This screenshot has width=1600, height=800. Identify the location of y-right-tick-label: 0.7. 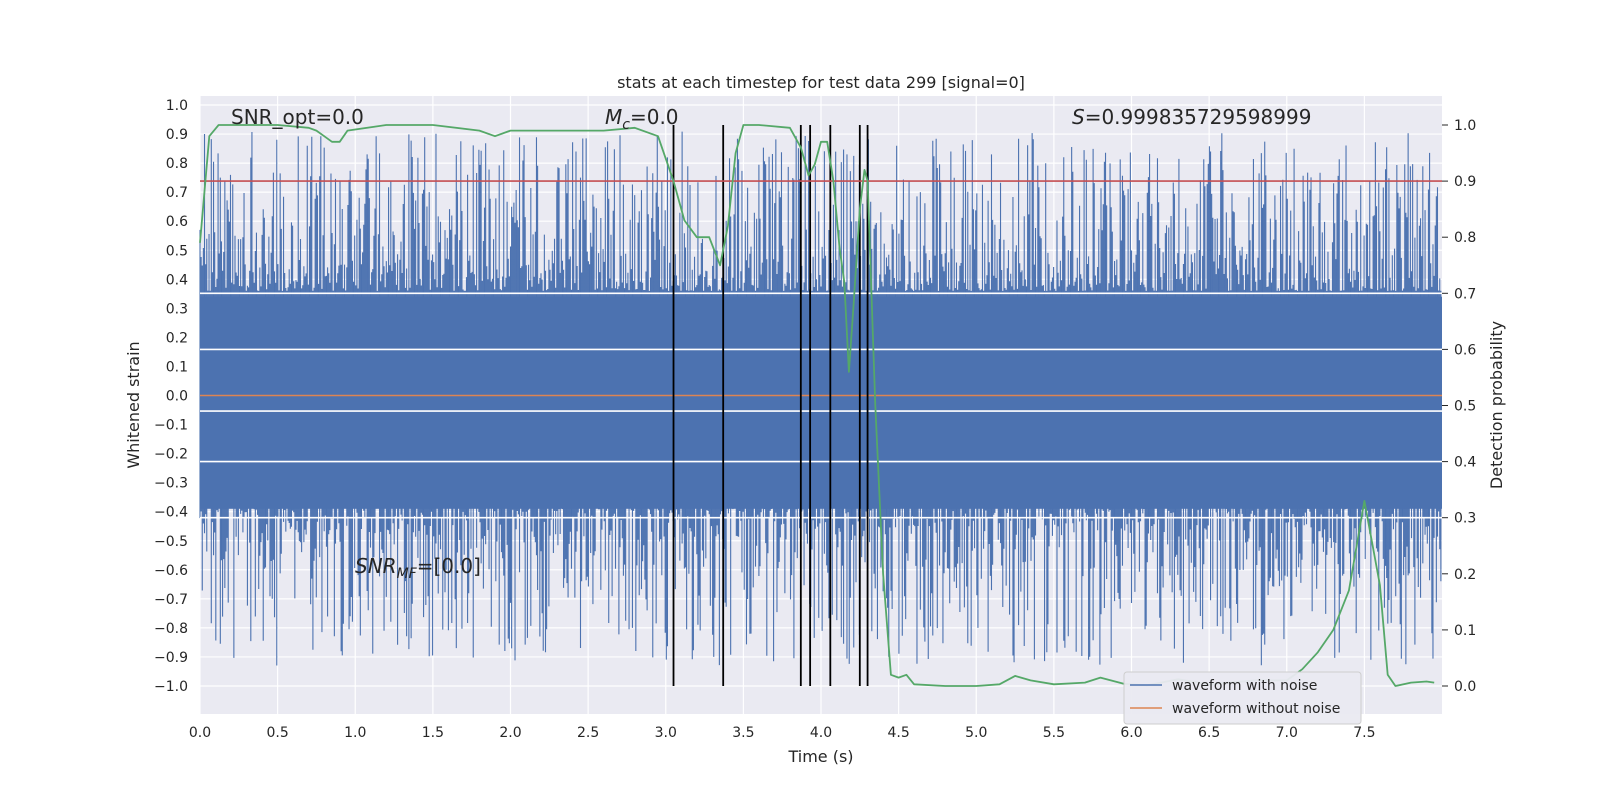
(1465, 294).